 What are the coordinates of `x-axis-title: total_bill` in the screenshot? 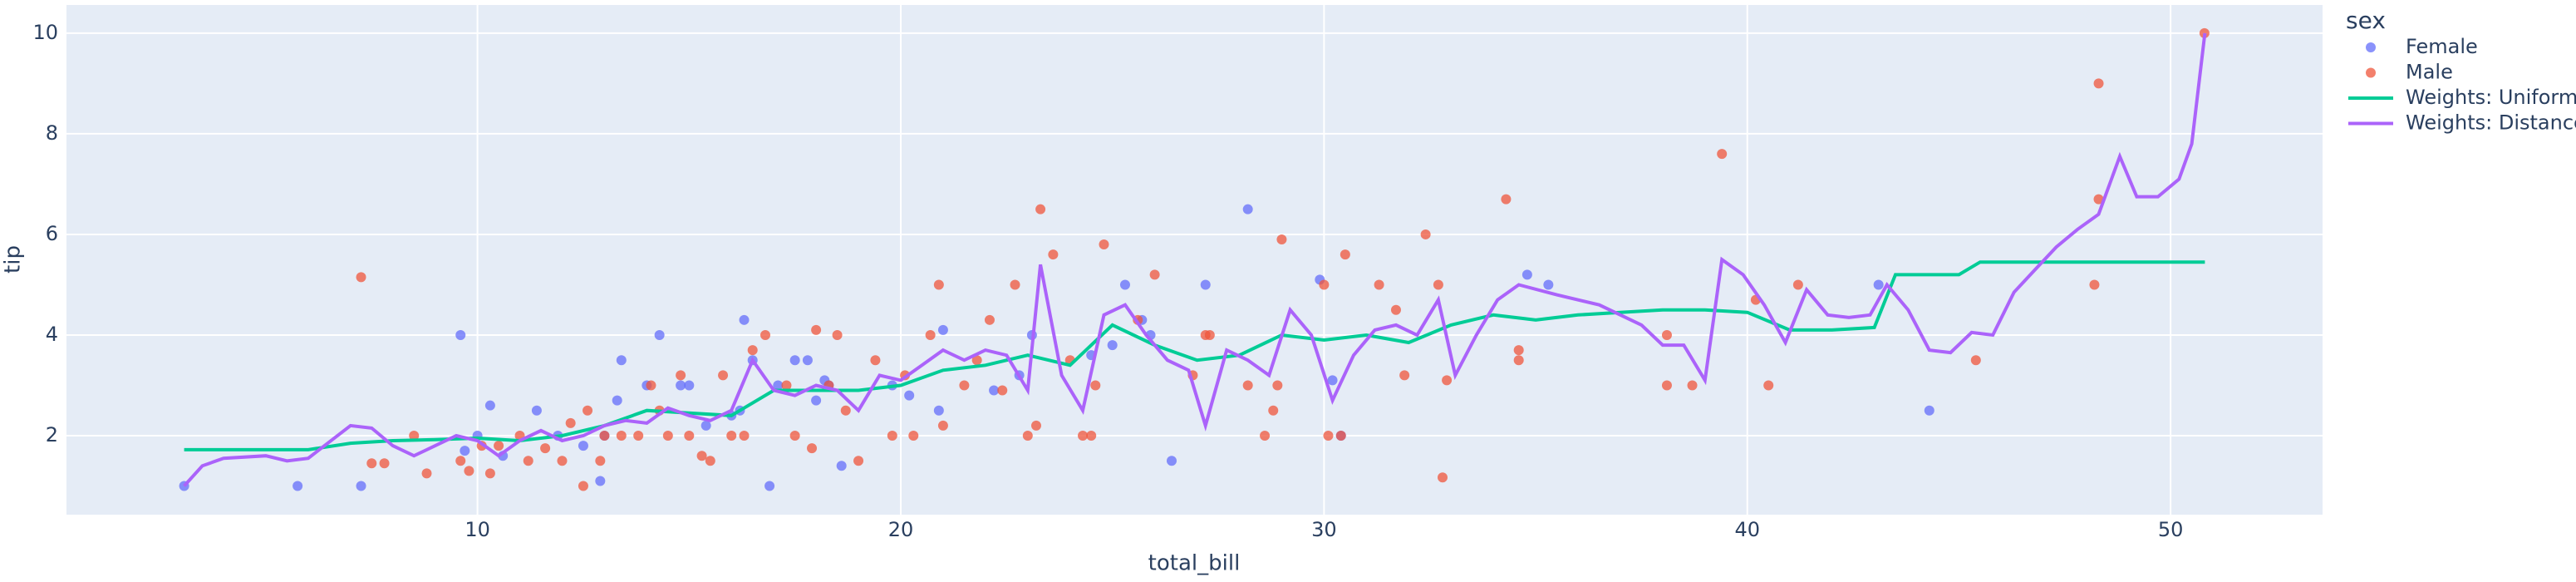 It's located at (1194, 563).